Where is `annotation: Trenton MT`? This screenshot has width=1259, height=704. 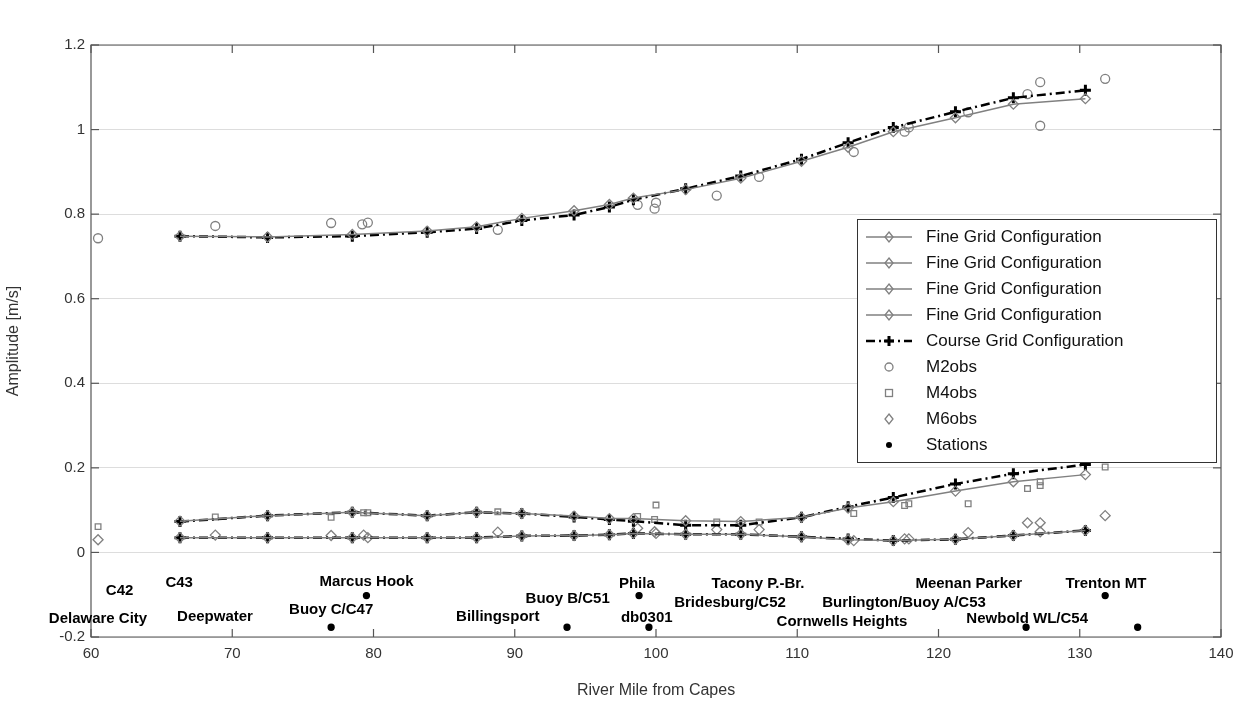
annotation: Trenton MT is located at coordinates (1106, 583).